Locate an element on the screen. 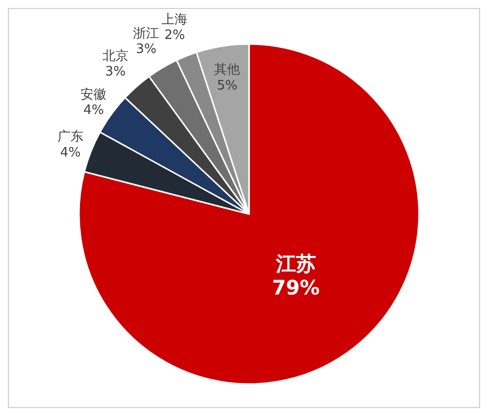 The height and width of the screenshot is (415, 487). slice-label: 上海 is located at coordinates (175, 20).